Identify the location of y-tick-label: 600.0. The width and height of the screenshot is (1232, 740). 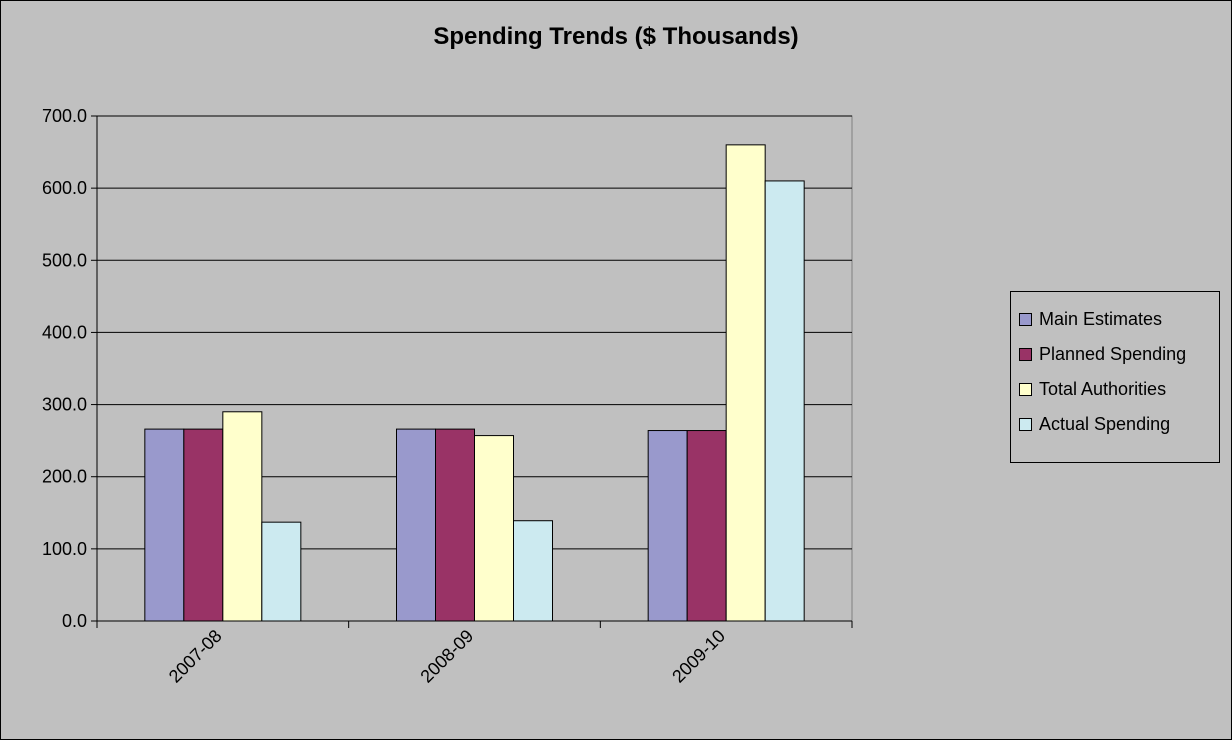
(64, 188).